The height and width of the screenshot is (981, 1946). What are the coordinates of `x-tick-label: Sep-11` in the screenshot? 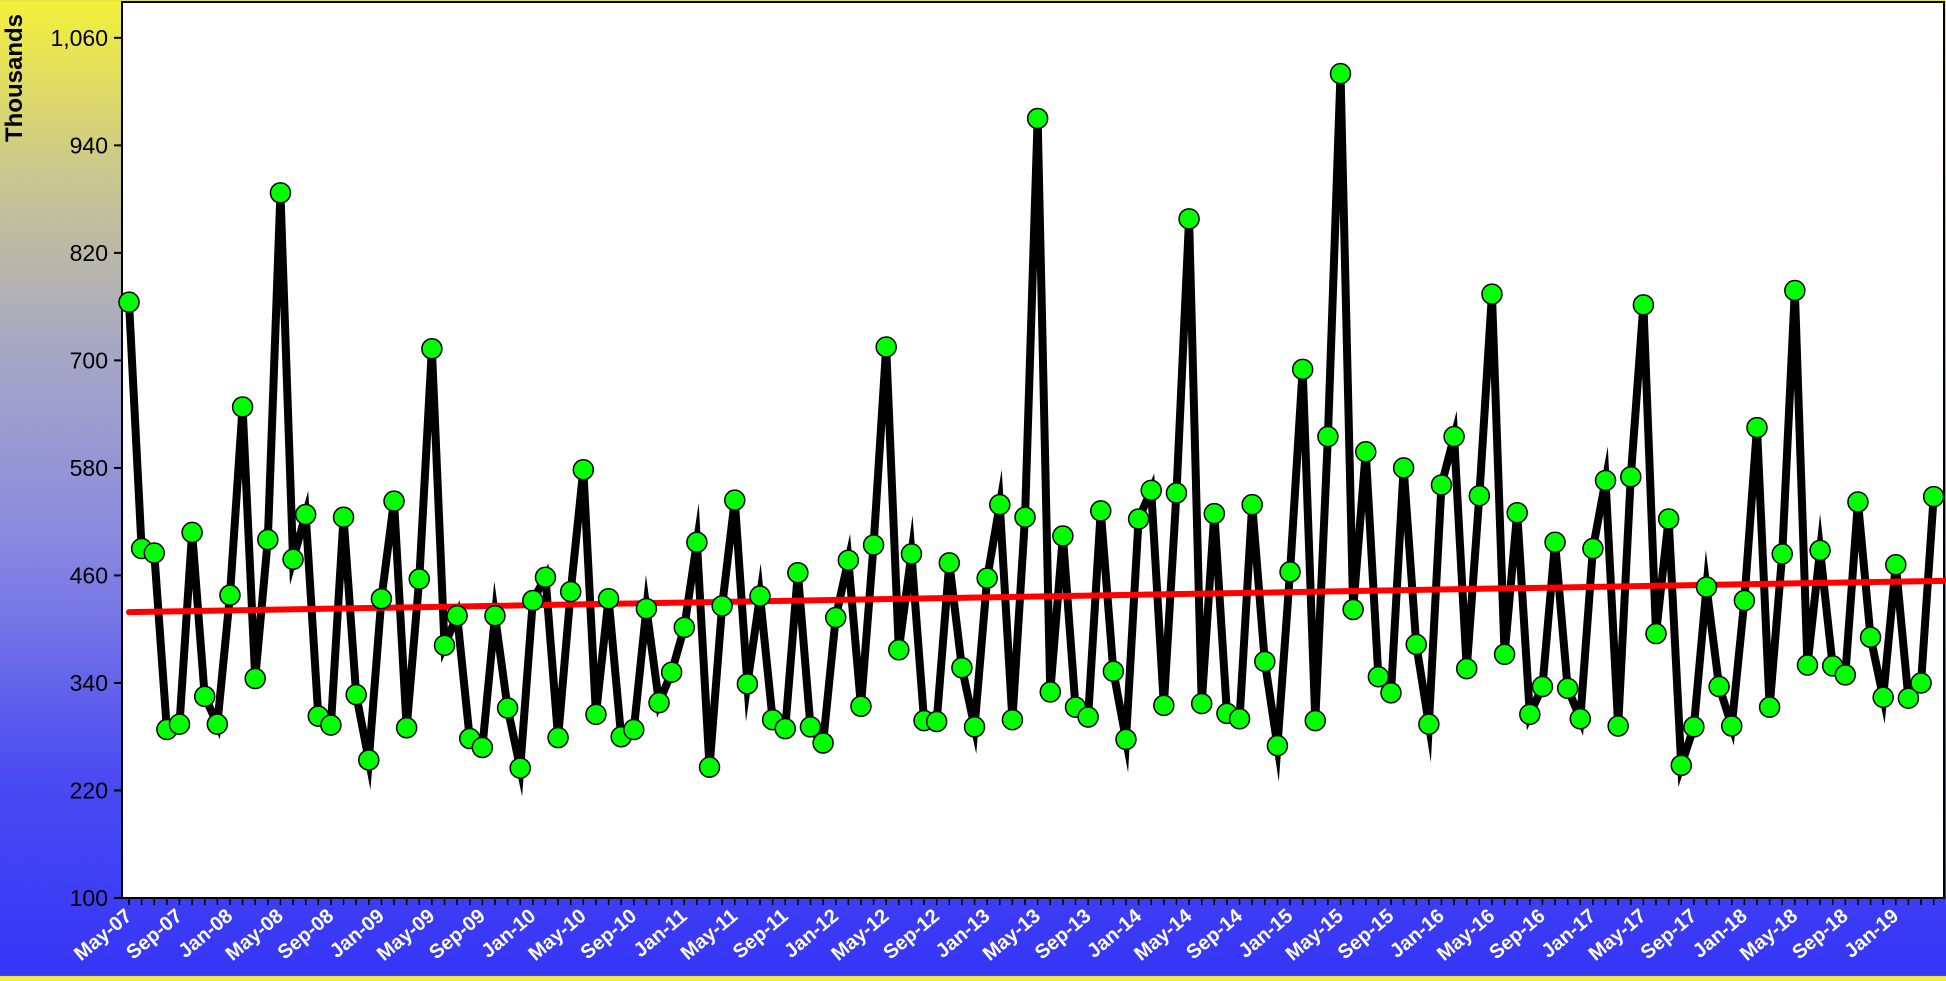 It's located at (761, 934).